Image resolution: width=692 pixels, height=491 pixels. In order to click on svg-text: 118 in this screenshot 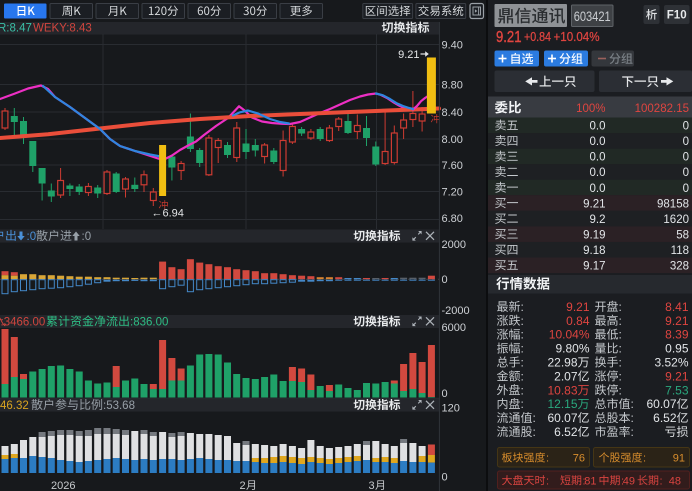, I will do `click(680, 251)`.